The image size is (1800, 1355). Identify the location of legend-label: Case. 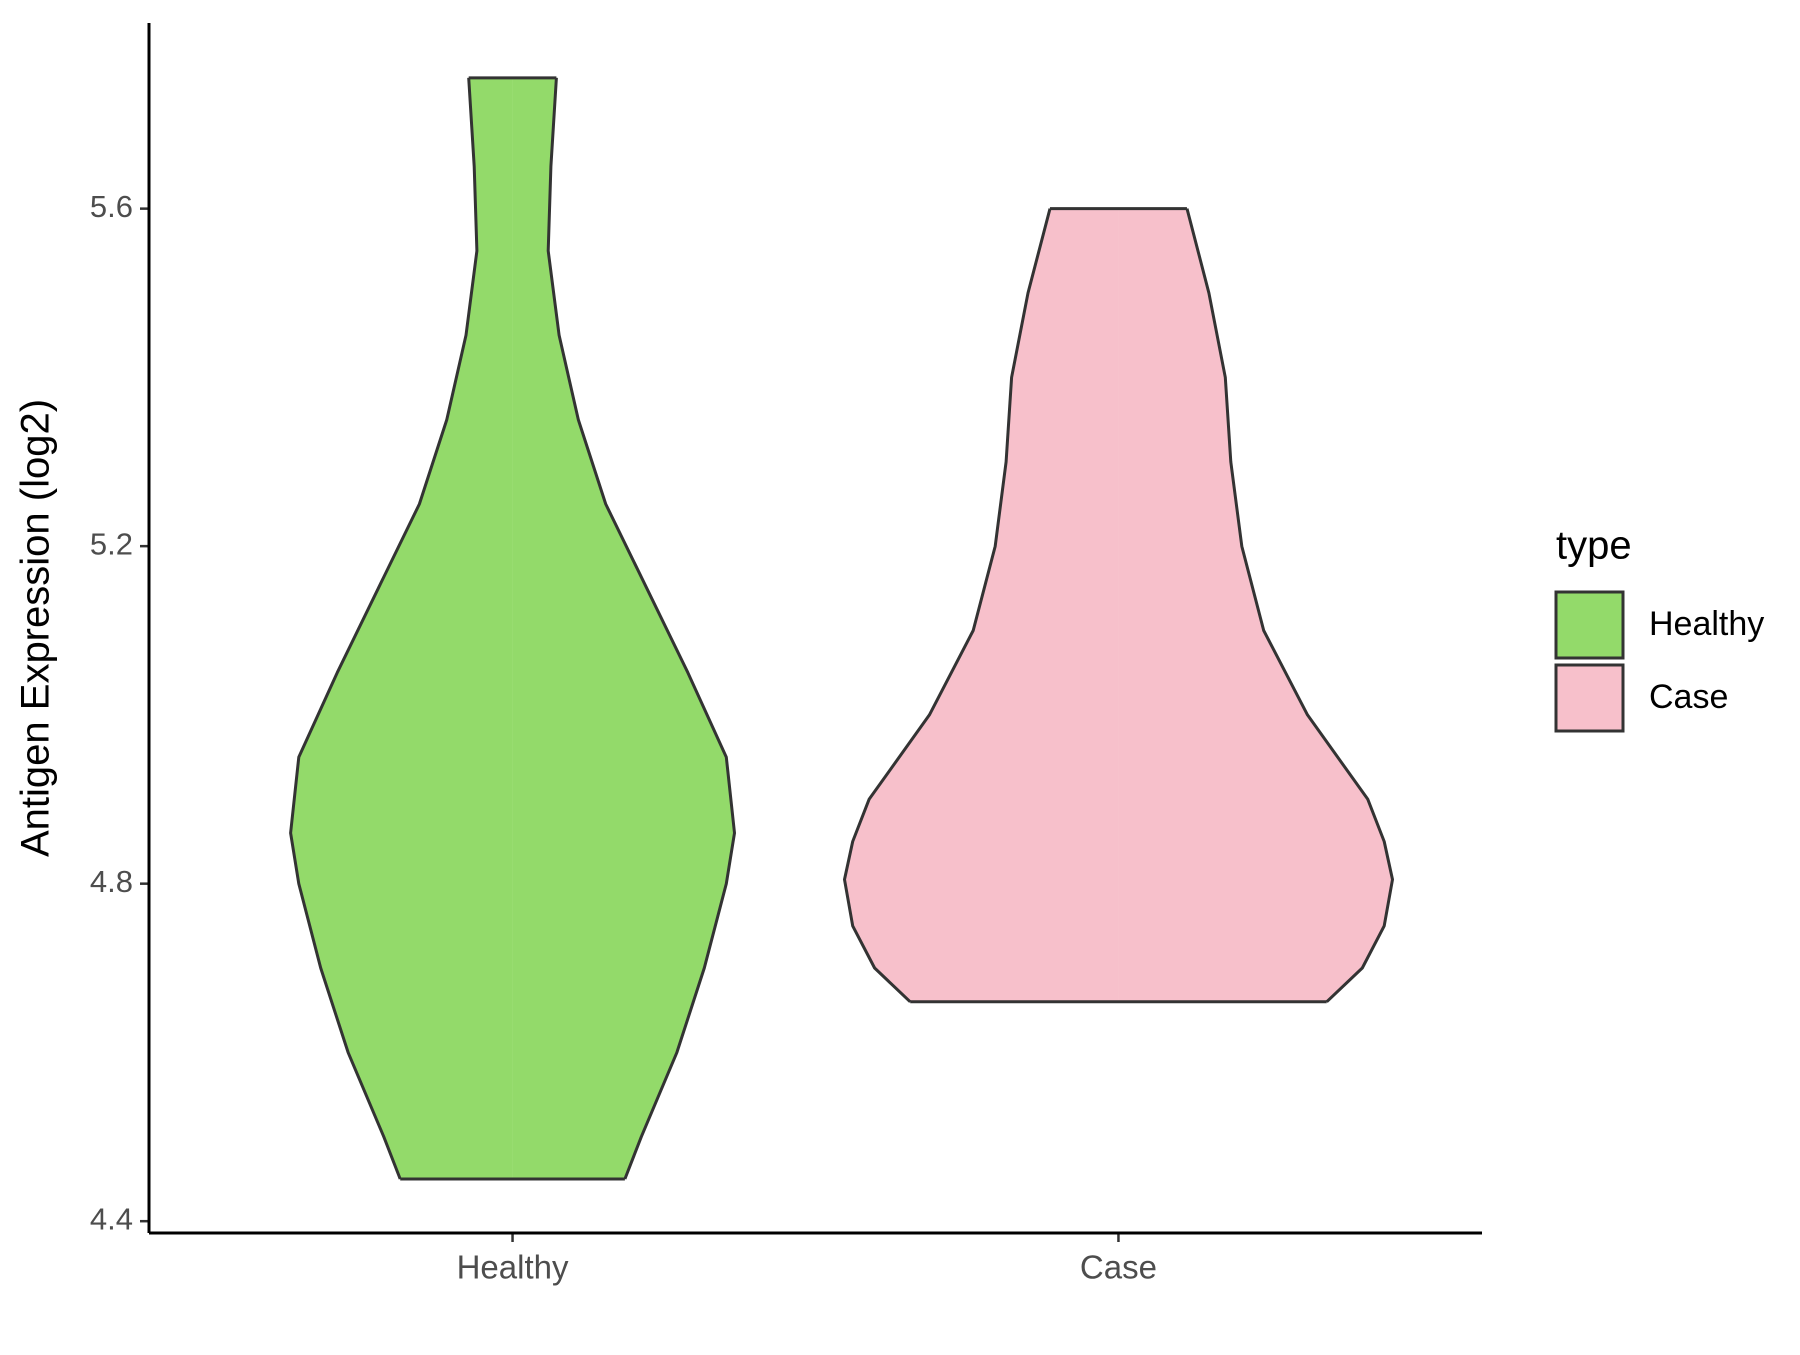
(1688, 697).